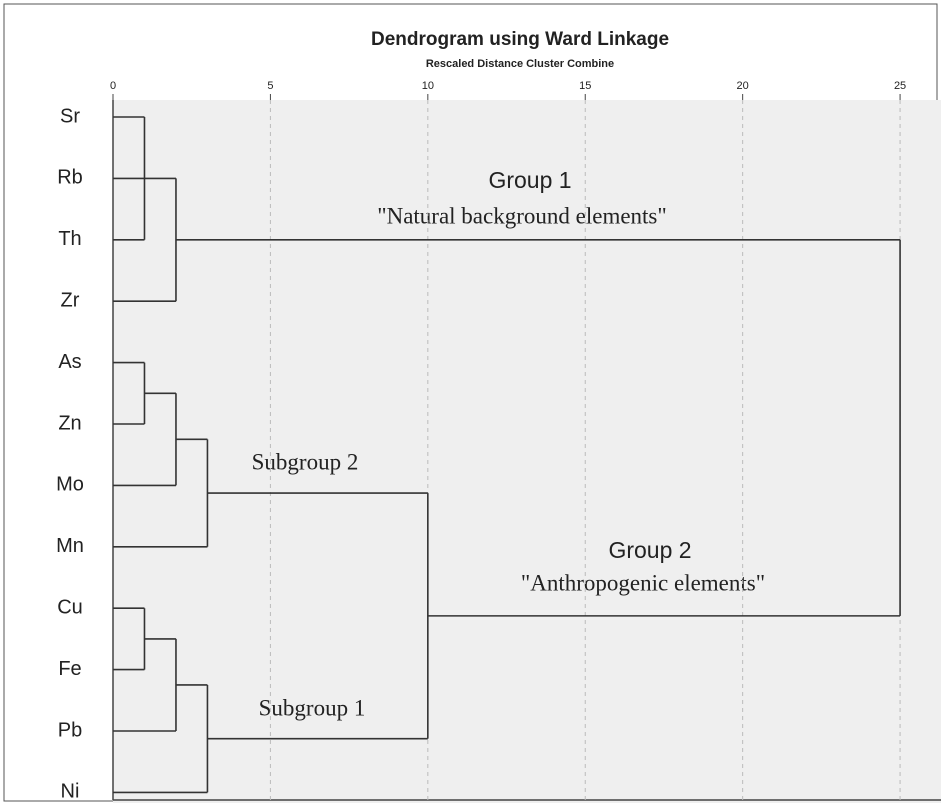 This screenshot has width=941, height=803. I want to click on leaf-label: Pb, so click(70, 730).